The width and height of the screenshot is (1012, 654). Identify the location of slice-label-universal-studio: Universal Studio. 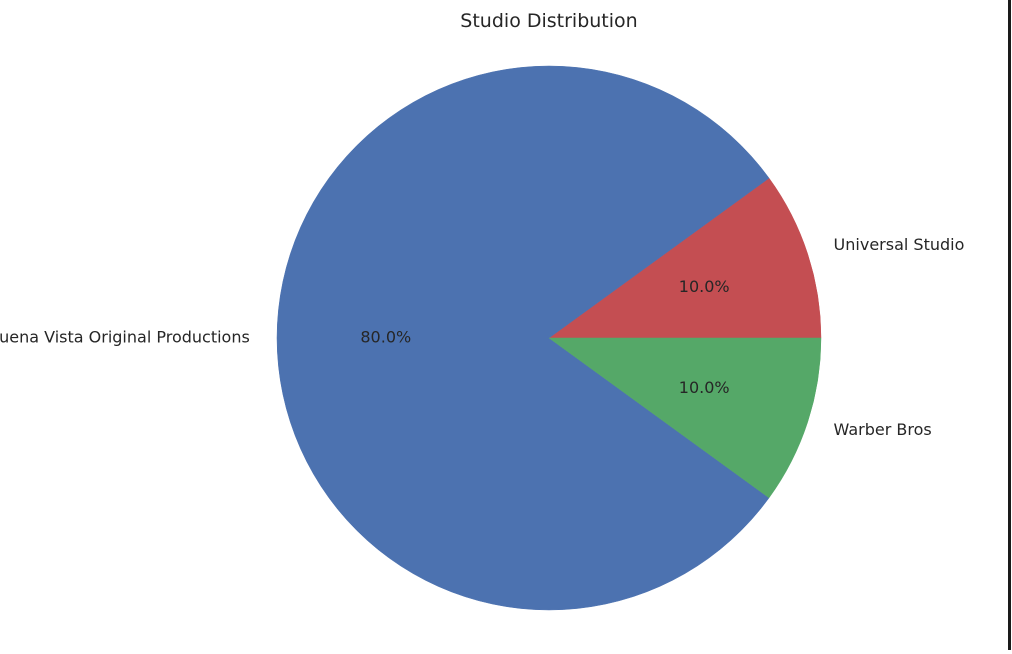
(899, 244).